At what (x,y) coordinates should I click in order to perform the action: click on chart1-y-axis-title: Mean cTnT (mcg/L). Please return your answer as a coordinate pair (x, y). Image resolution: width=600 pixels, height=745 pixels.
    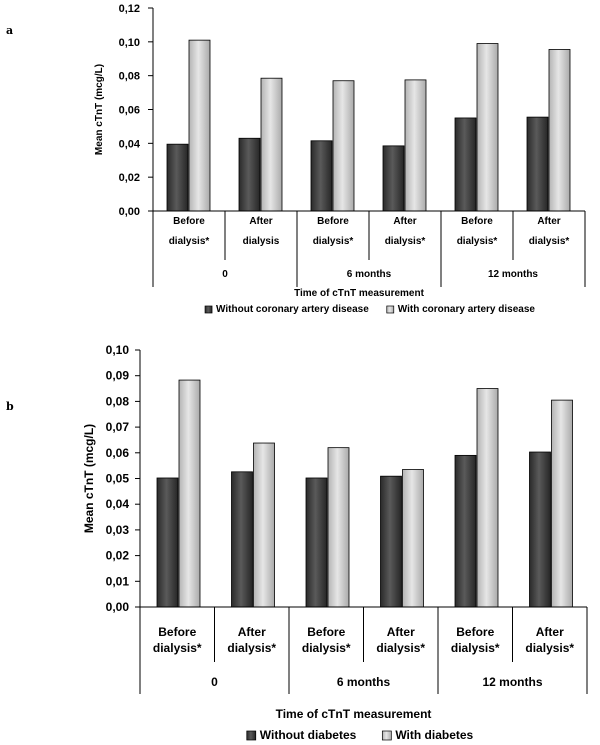
    Looking at the image, I should click on (89, 478).